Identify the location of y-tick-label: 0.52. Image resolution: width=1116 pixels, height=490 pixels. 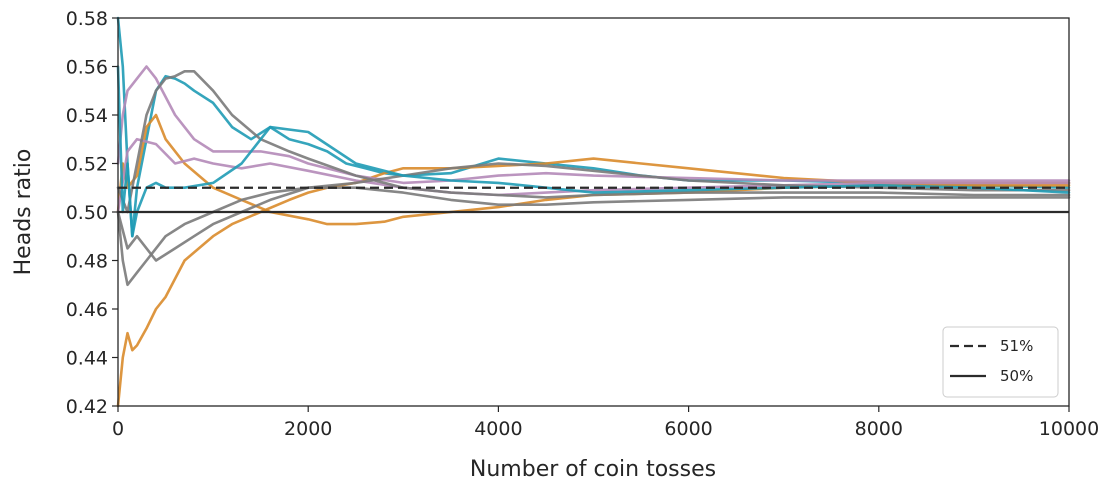
(87, 165).